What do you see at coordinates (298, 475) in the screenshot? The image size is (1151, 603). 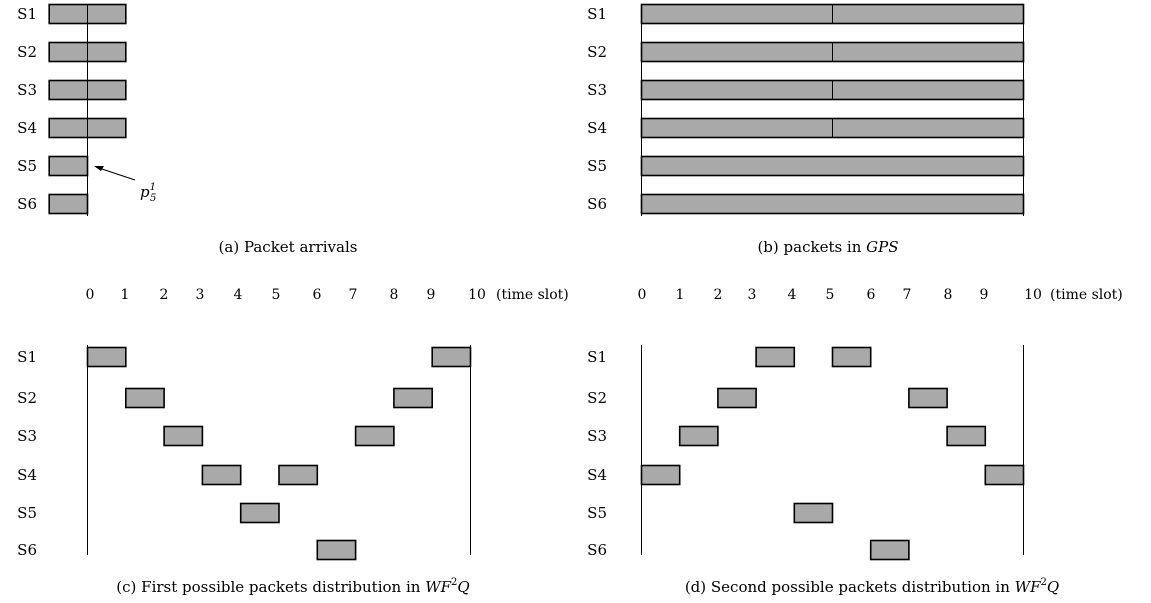 I see `packet-c-s4-slot5` at bounding box center [298, 475].